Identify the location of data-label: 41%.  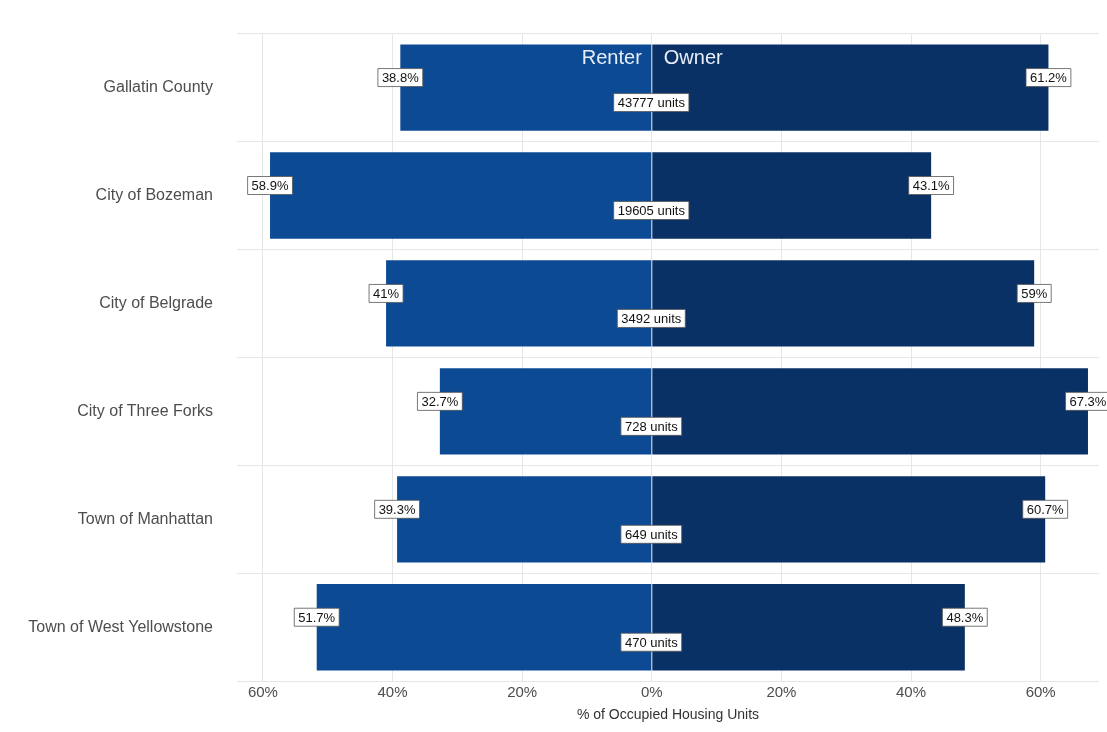
(386, 294).